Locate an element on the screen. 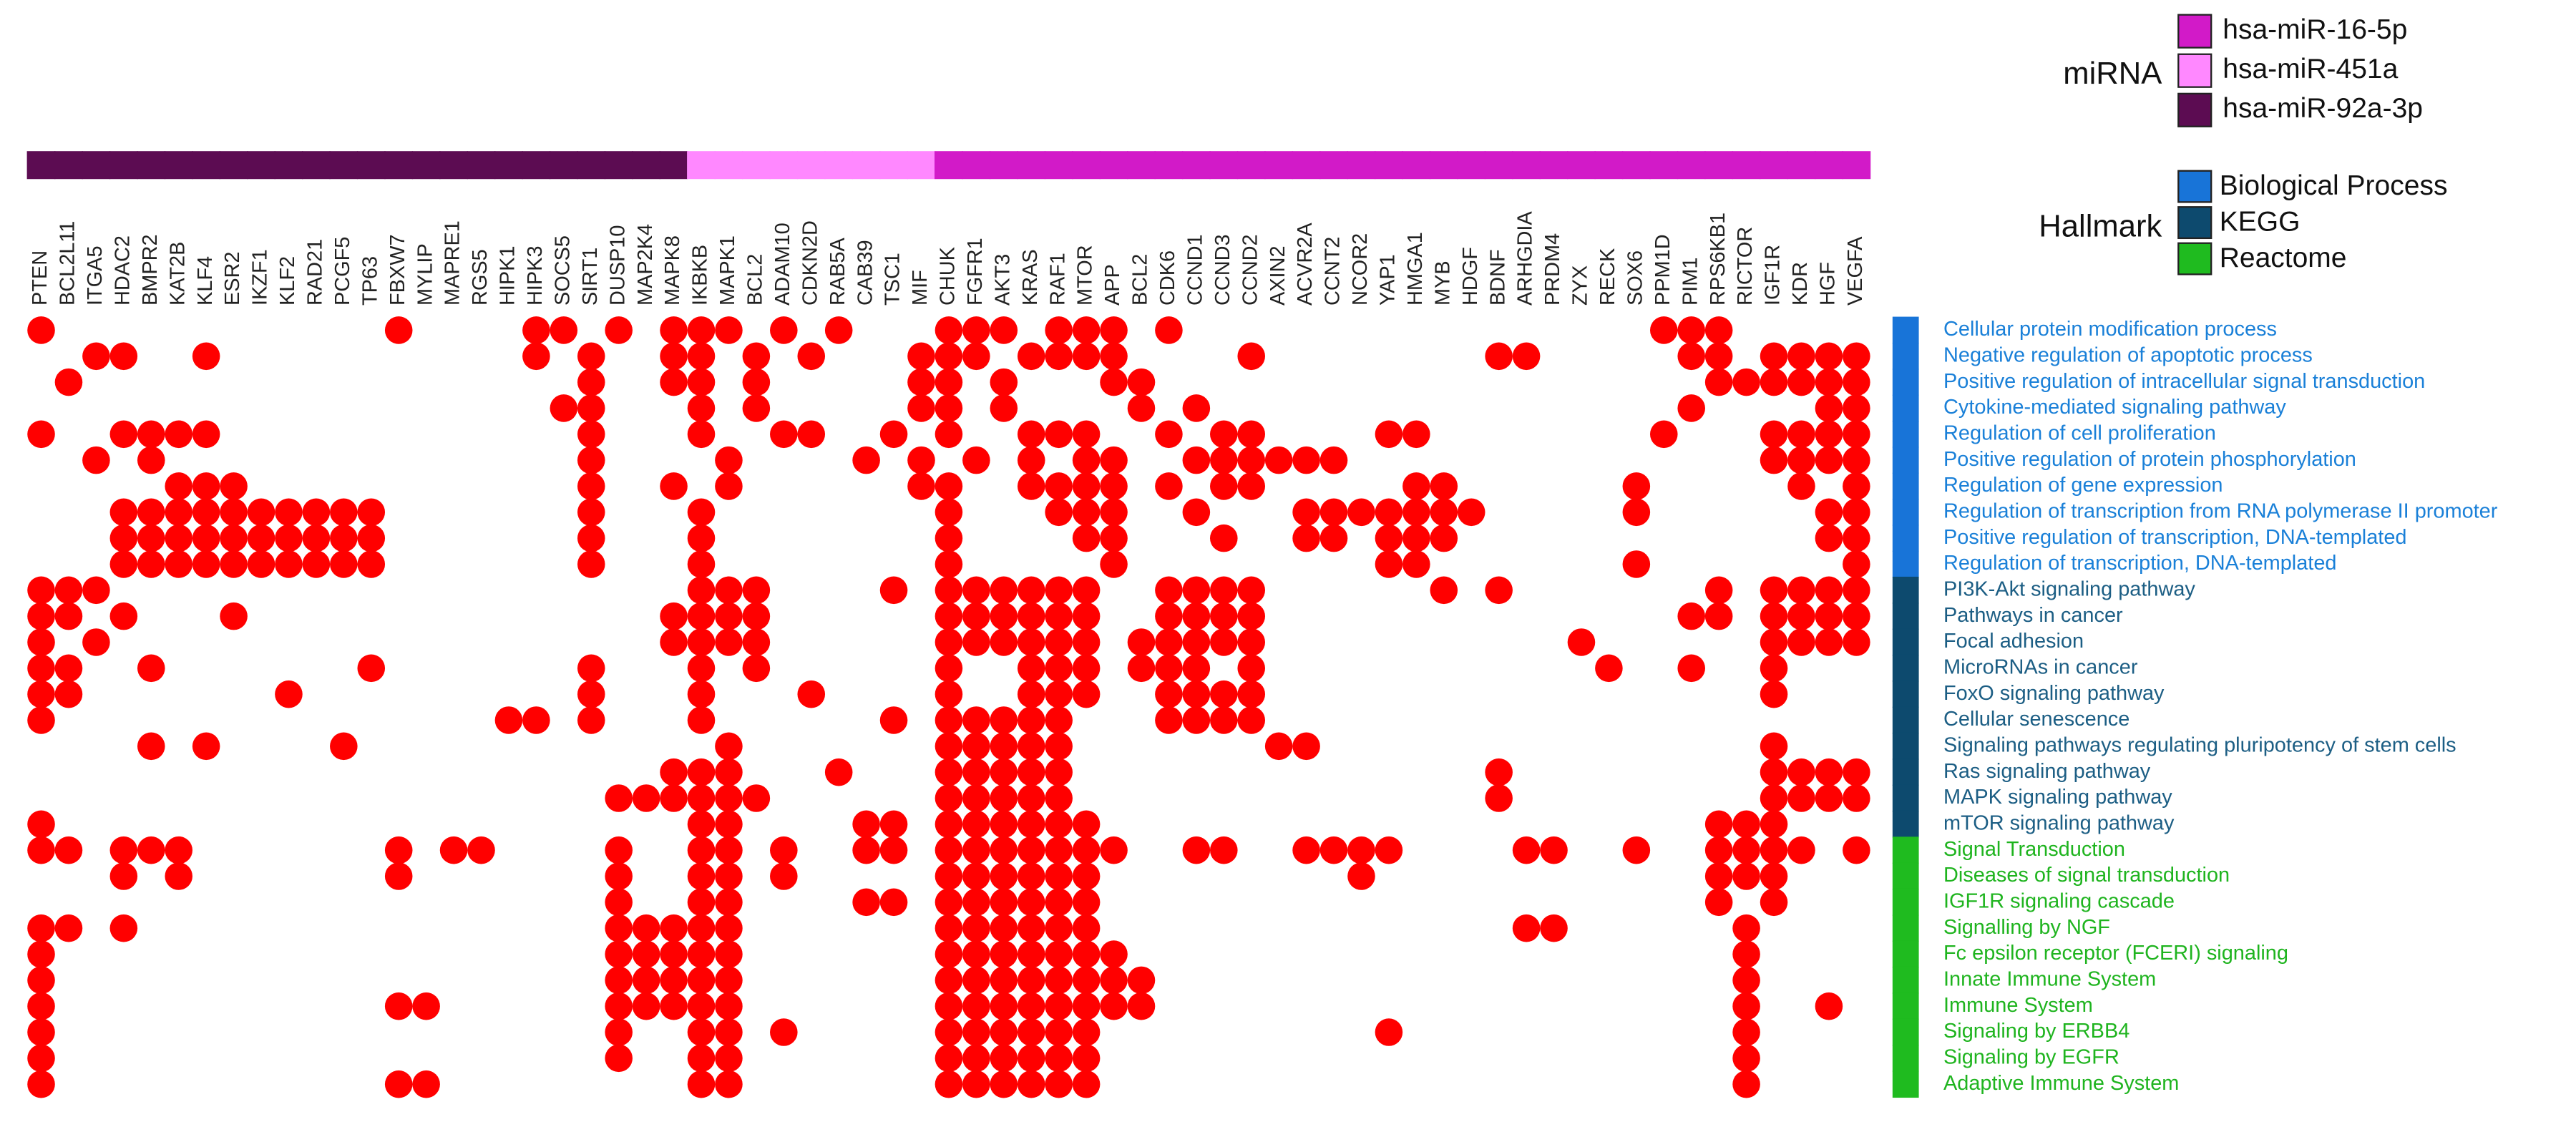 Image resolution: width=2576 pixels, height=1122 pixels. column-label: DUSP10 is located at coordinates (617, 265).